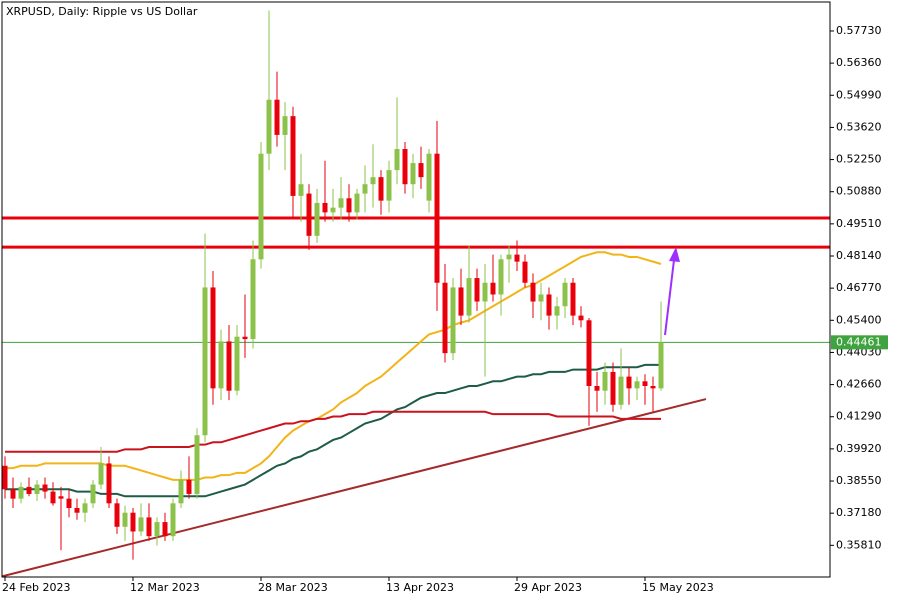  Describe the element at coordinates (859, 62) in the screenshot. I see `y-tick-label: 0.56360` at that location.